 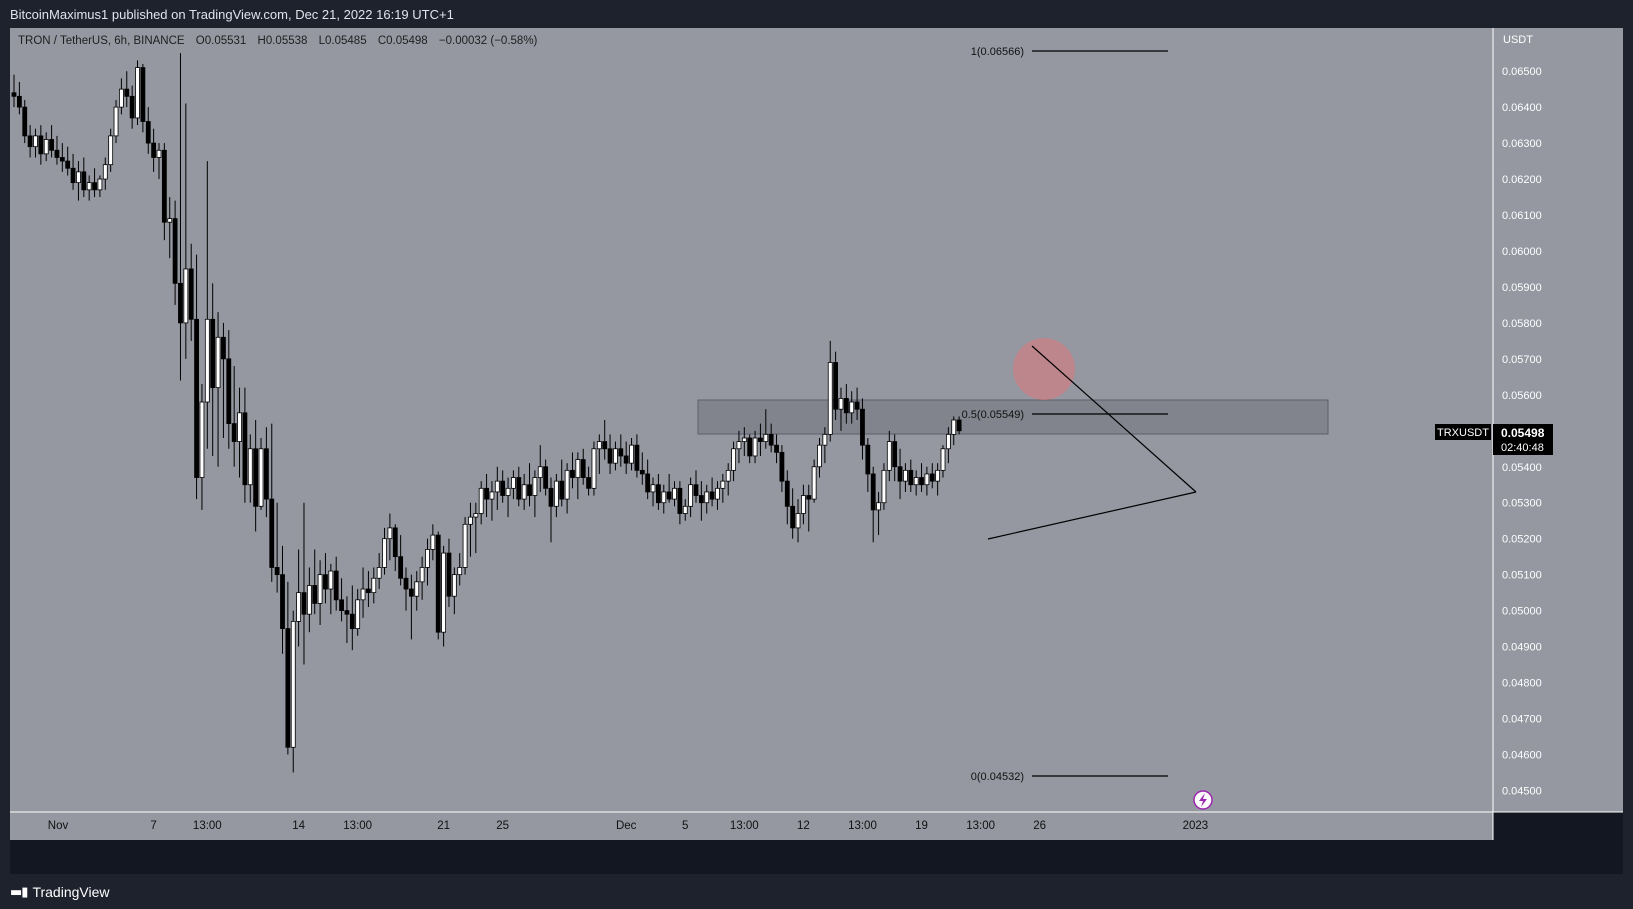 I want to click on triangle-upper-trendline, so click(x=1114, y=419).